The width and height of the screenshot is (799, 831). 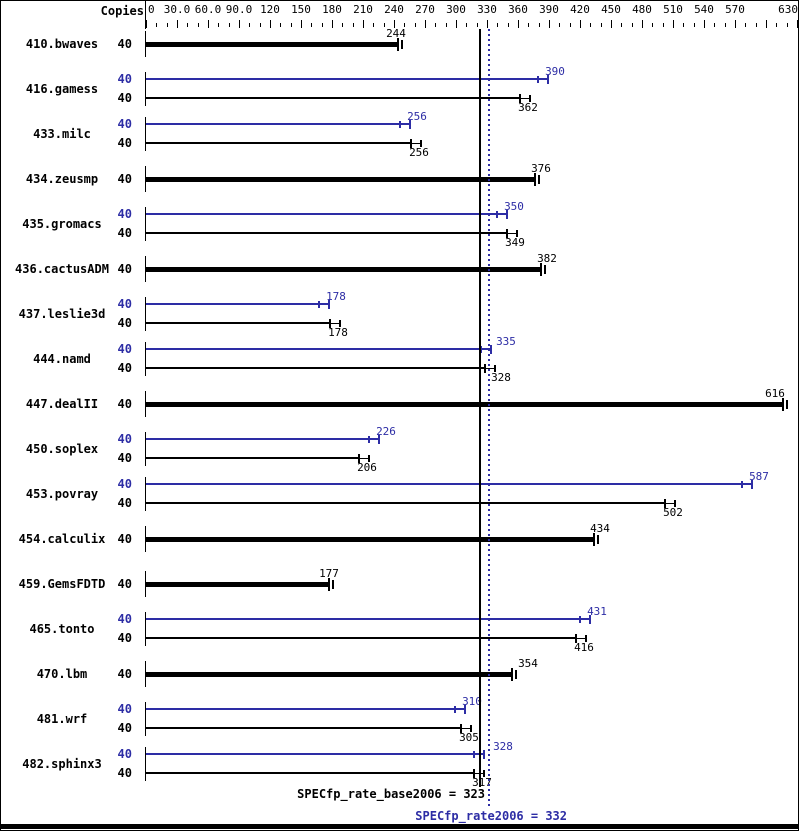 What do you see at coordinates (394, 9) in the screenshot?
I see `axis-tick-label: 240` at bounding box center [394, 9].